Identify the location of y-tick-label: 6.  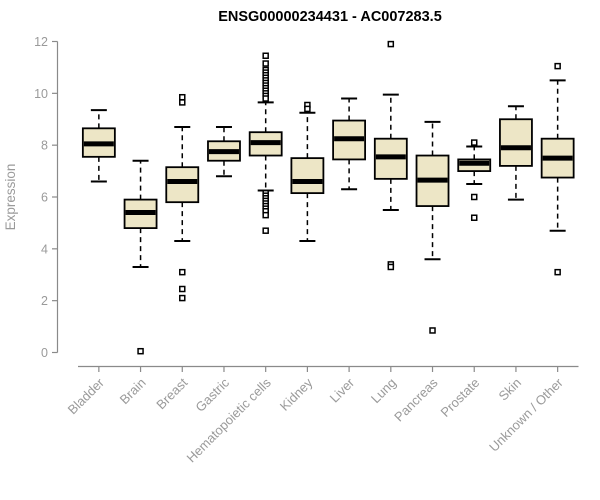
(44, 198).